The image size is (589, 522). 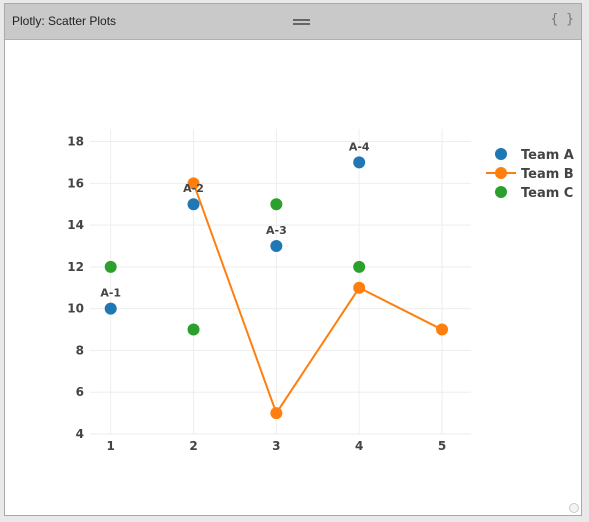 I want to click on x-tick-label: 4, so click(x=359, y=446).